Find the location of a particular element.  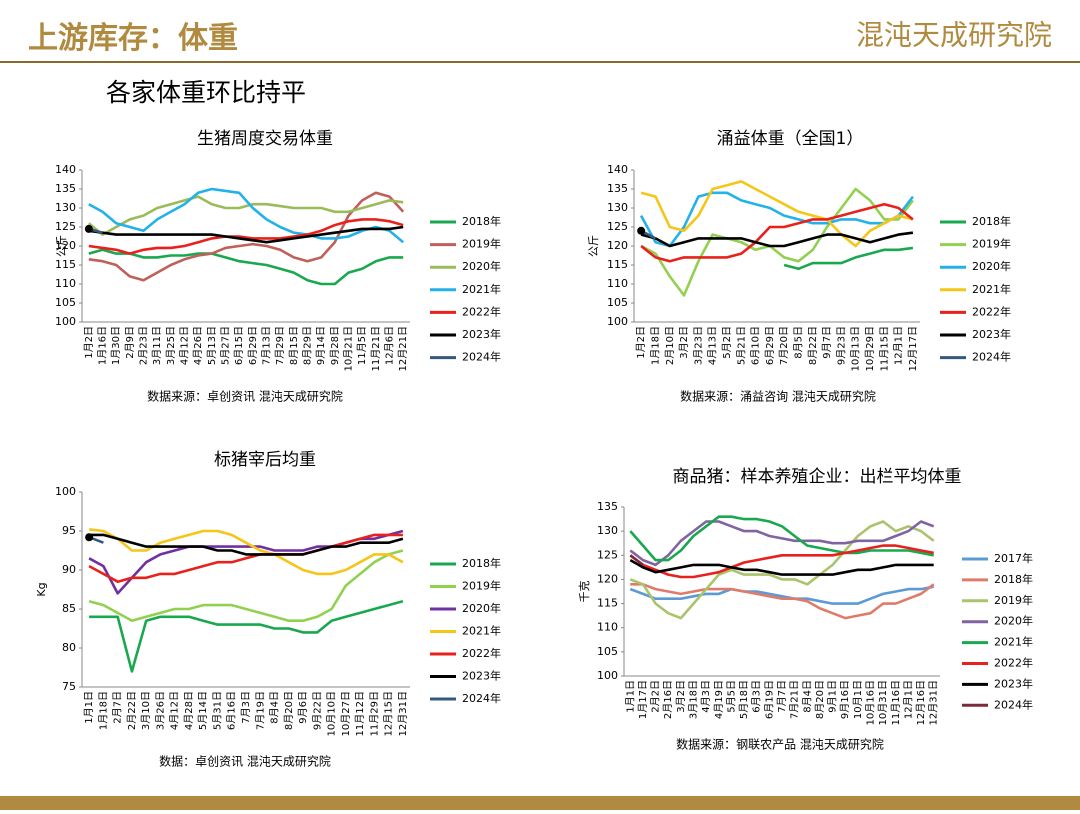

x-tick-label: 8月5日 is located at coordinates (798, 342).